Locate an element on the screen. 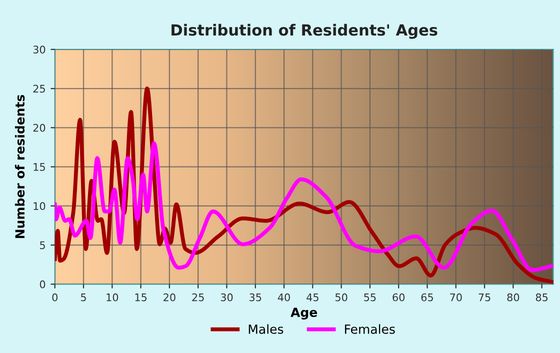 The height and width of the screenshot is (353, 560). x-tick-label: 70 is located at coordinates (456, 297).